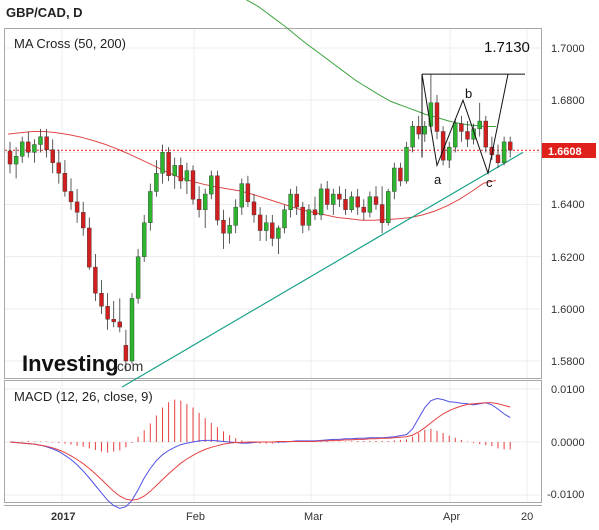 This screenshot has height=530, width=599. Describe the element at coordinates (313, 517) in the screenshot. I see `x-tick: Mar` at that location.